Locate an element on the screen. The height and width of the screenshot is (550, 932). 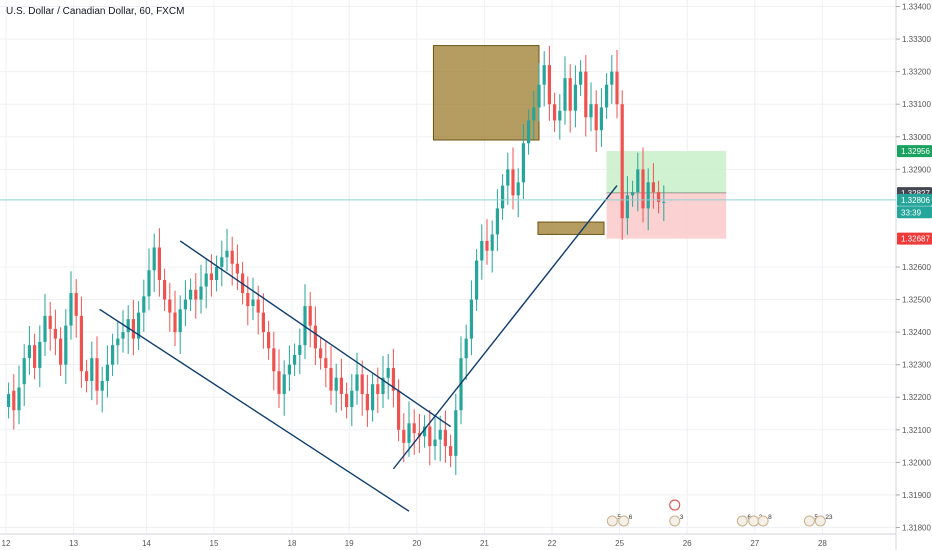
price-badge-label-1: 1.32827 is located at coordinates (915, 193).